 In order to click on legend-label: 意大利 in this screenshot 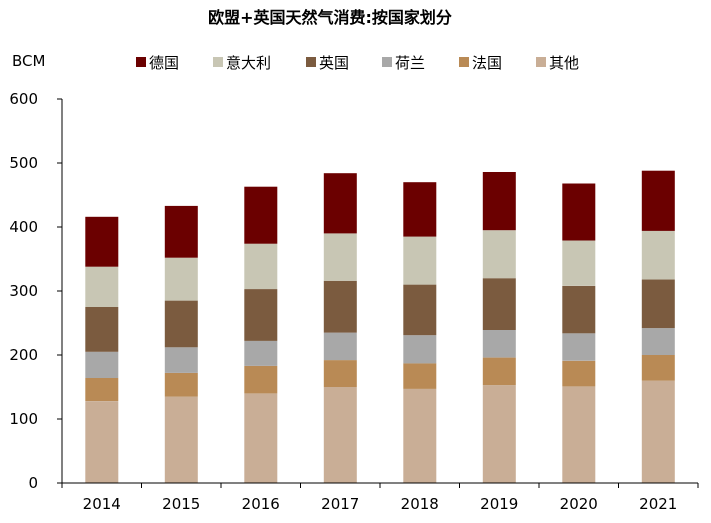, I will do `click(248, 63)`.